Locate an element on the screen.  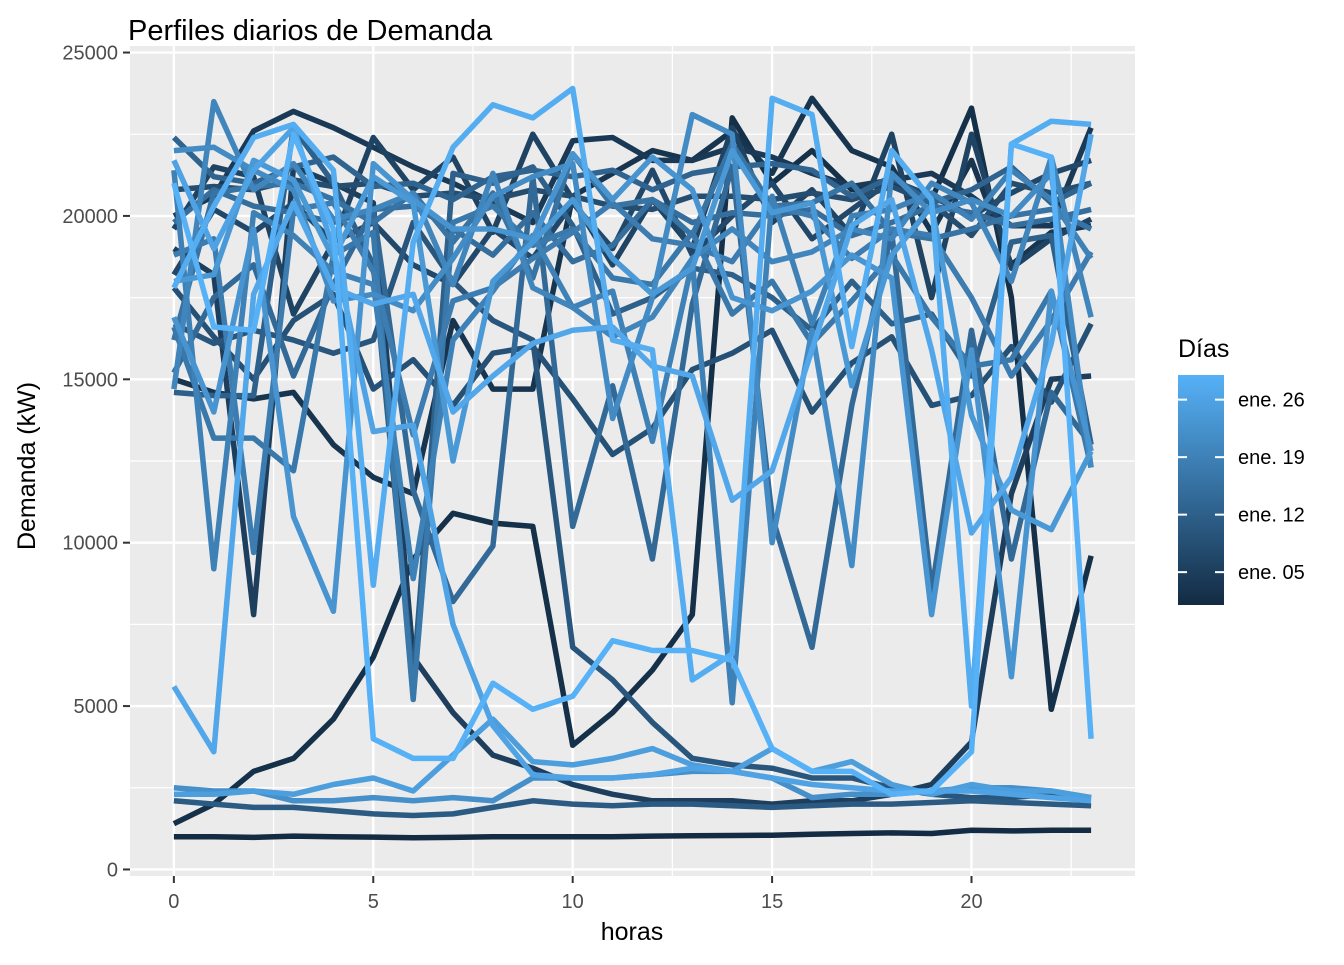
legend-label: ene. 26 is located at coordinates (1271, 401).